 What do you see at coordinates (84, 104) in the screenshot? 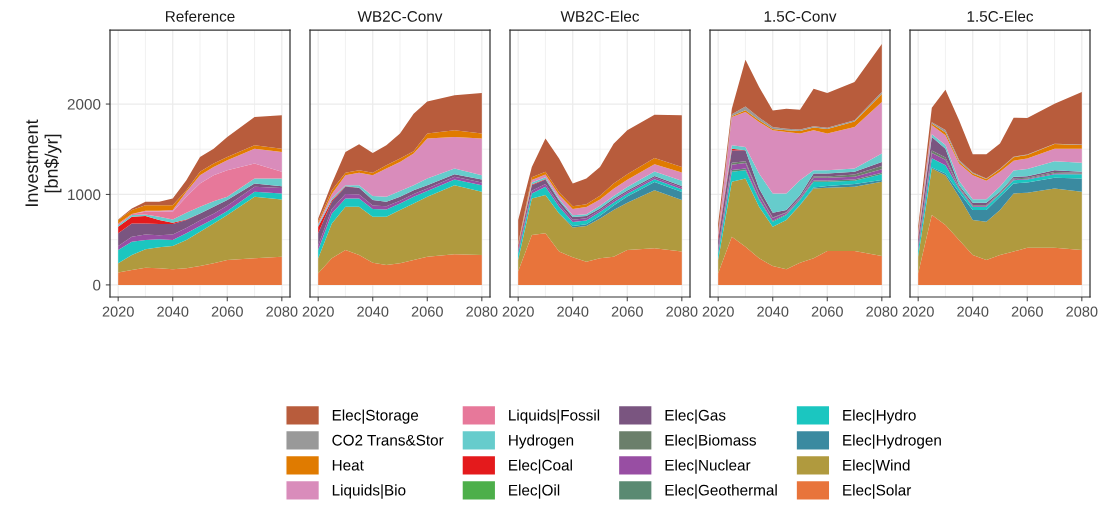
I see `y-tick-label: 2000` at bounding box center [84, 104].